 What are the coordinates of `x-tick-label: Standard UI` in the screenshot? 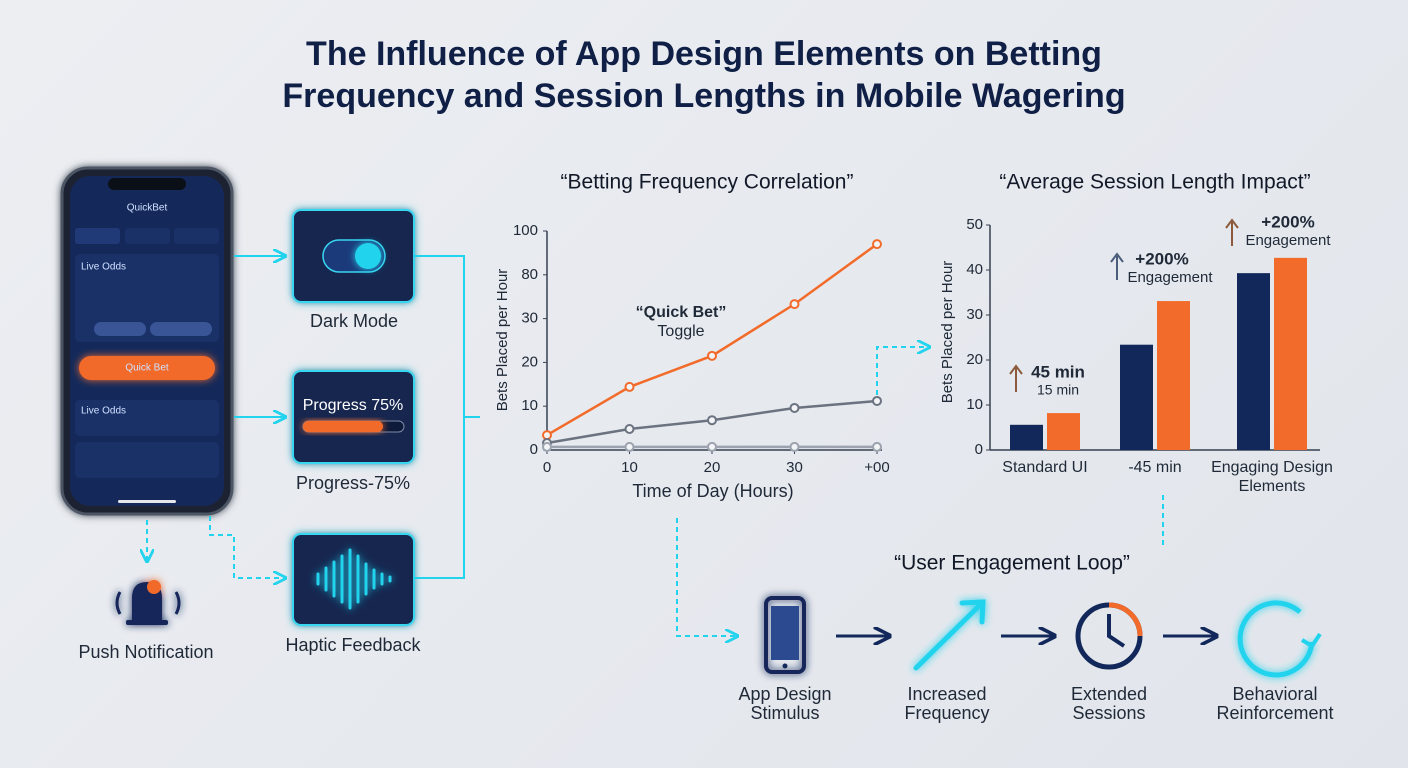 It's located at (1045, 467).